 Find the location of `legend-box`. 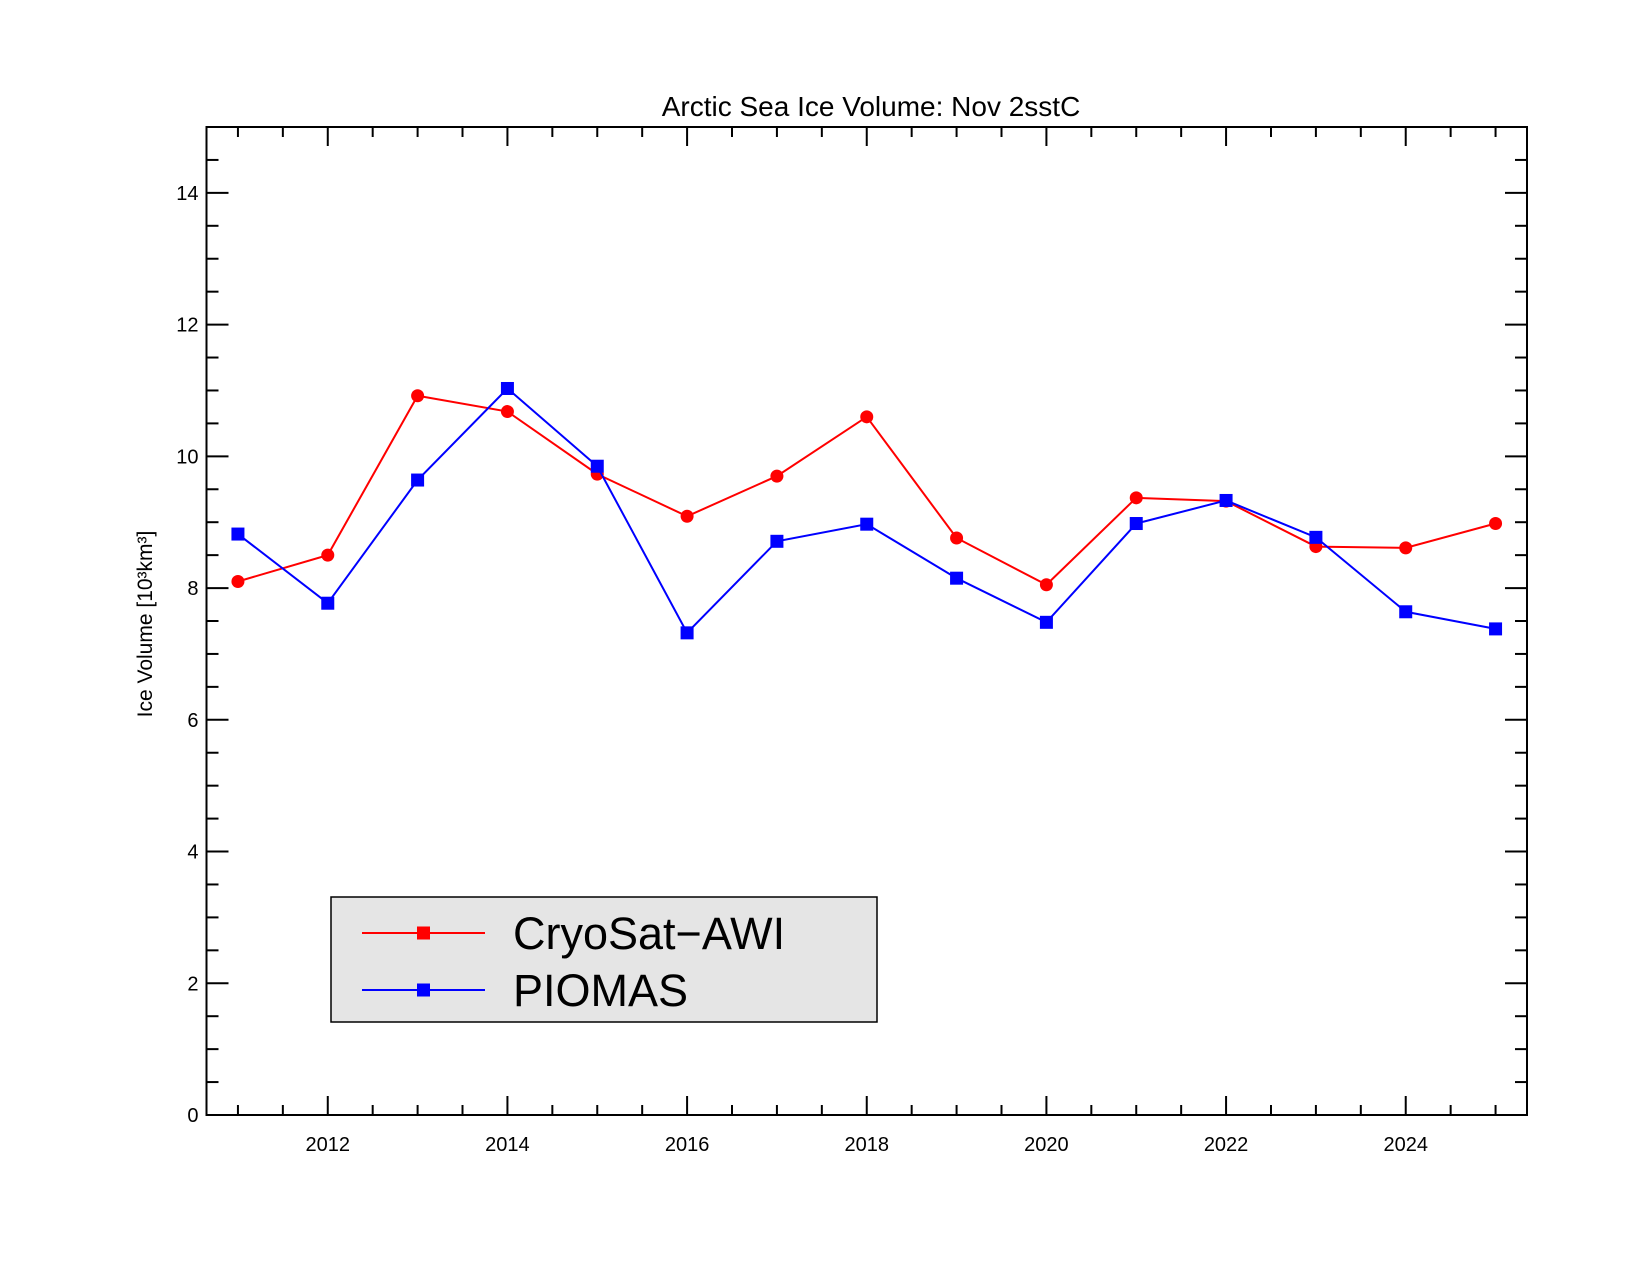

legend-box is located at coordinates (604, 959).